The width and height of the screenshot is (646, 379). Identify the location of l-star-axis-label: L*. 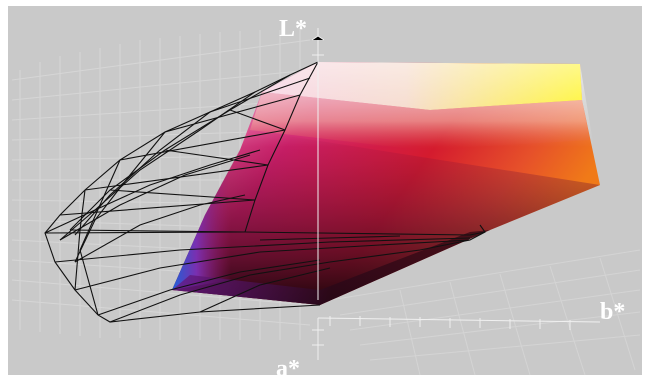
(293, 29).